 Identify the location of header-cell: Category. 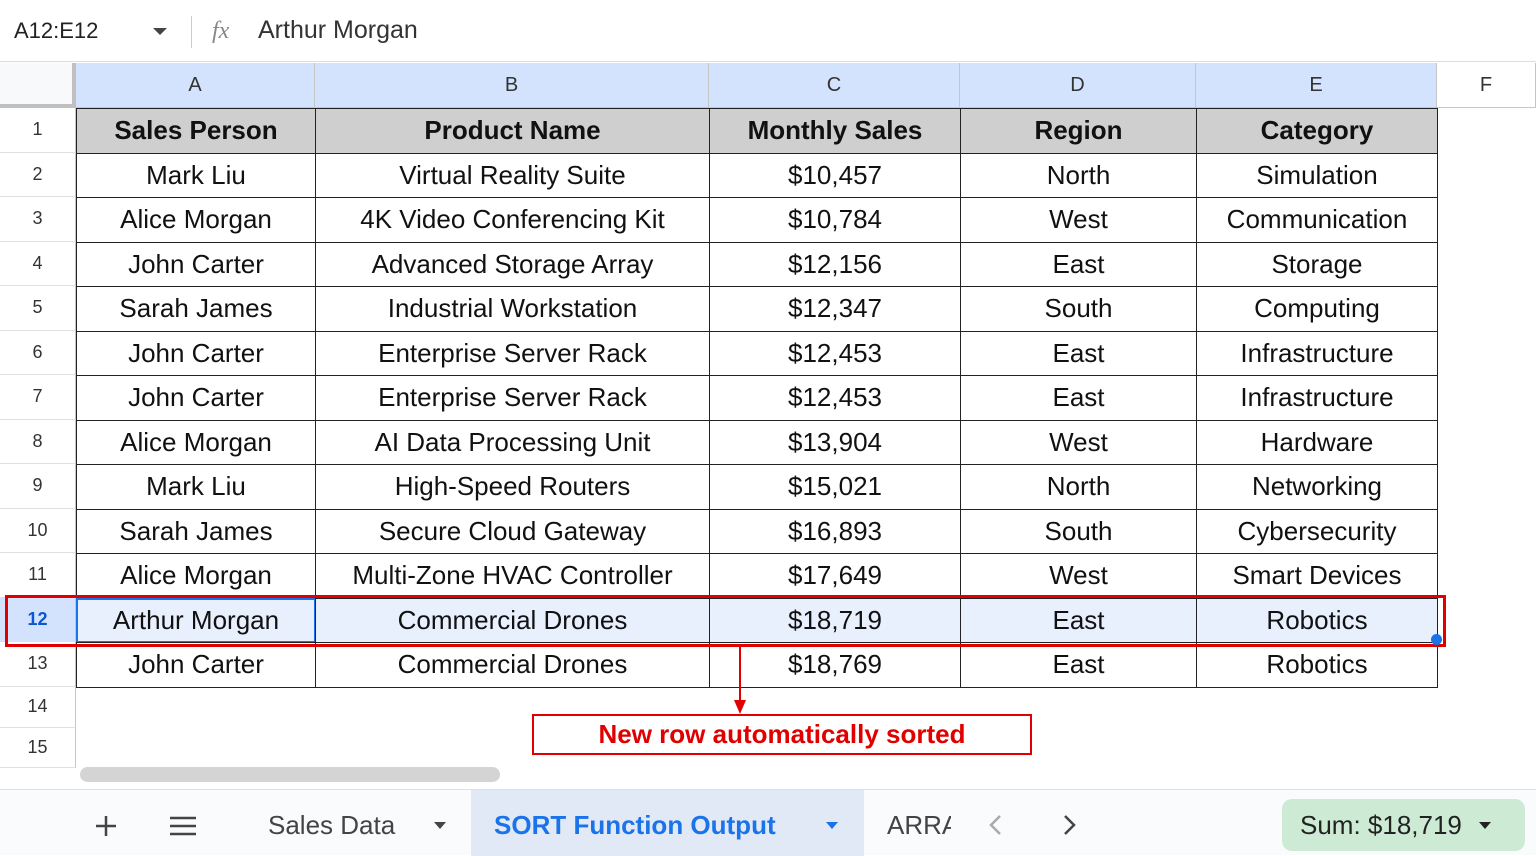
(1317, 131).